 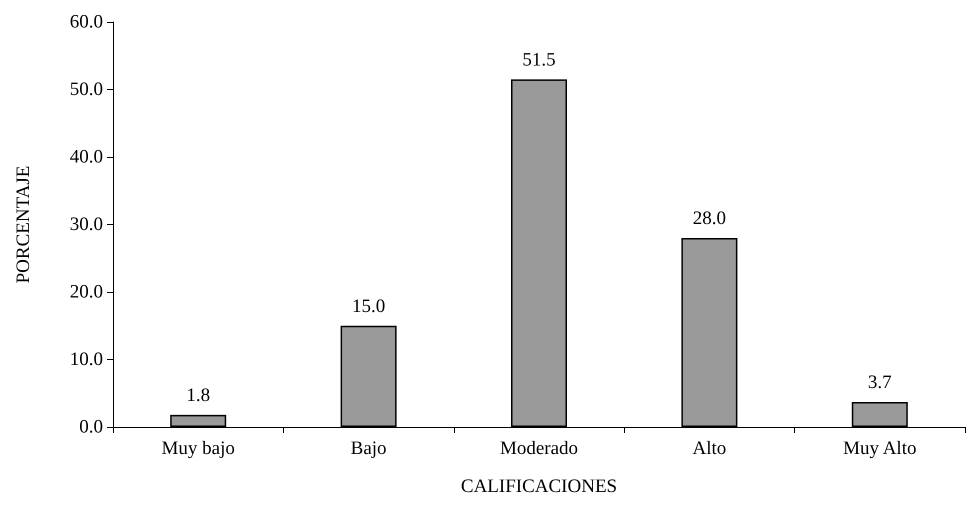 I want to click on data-label: 51.5, so click(x=539, y=59).